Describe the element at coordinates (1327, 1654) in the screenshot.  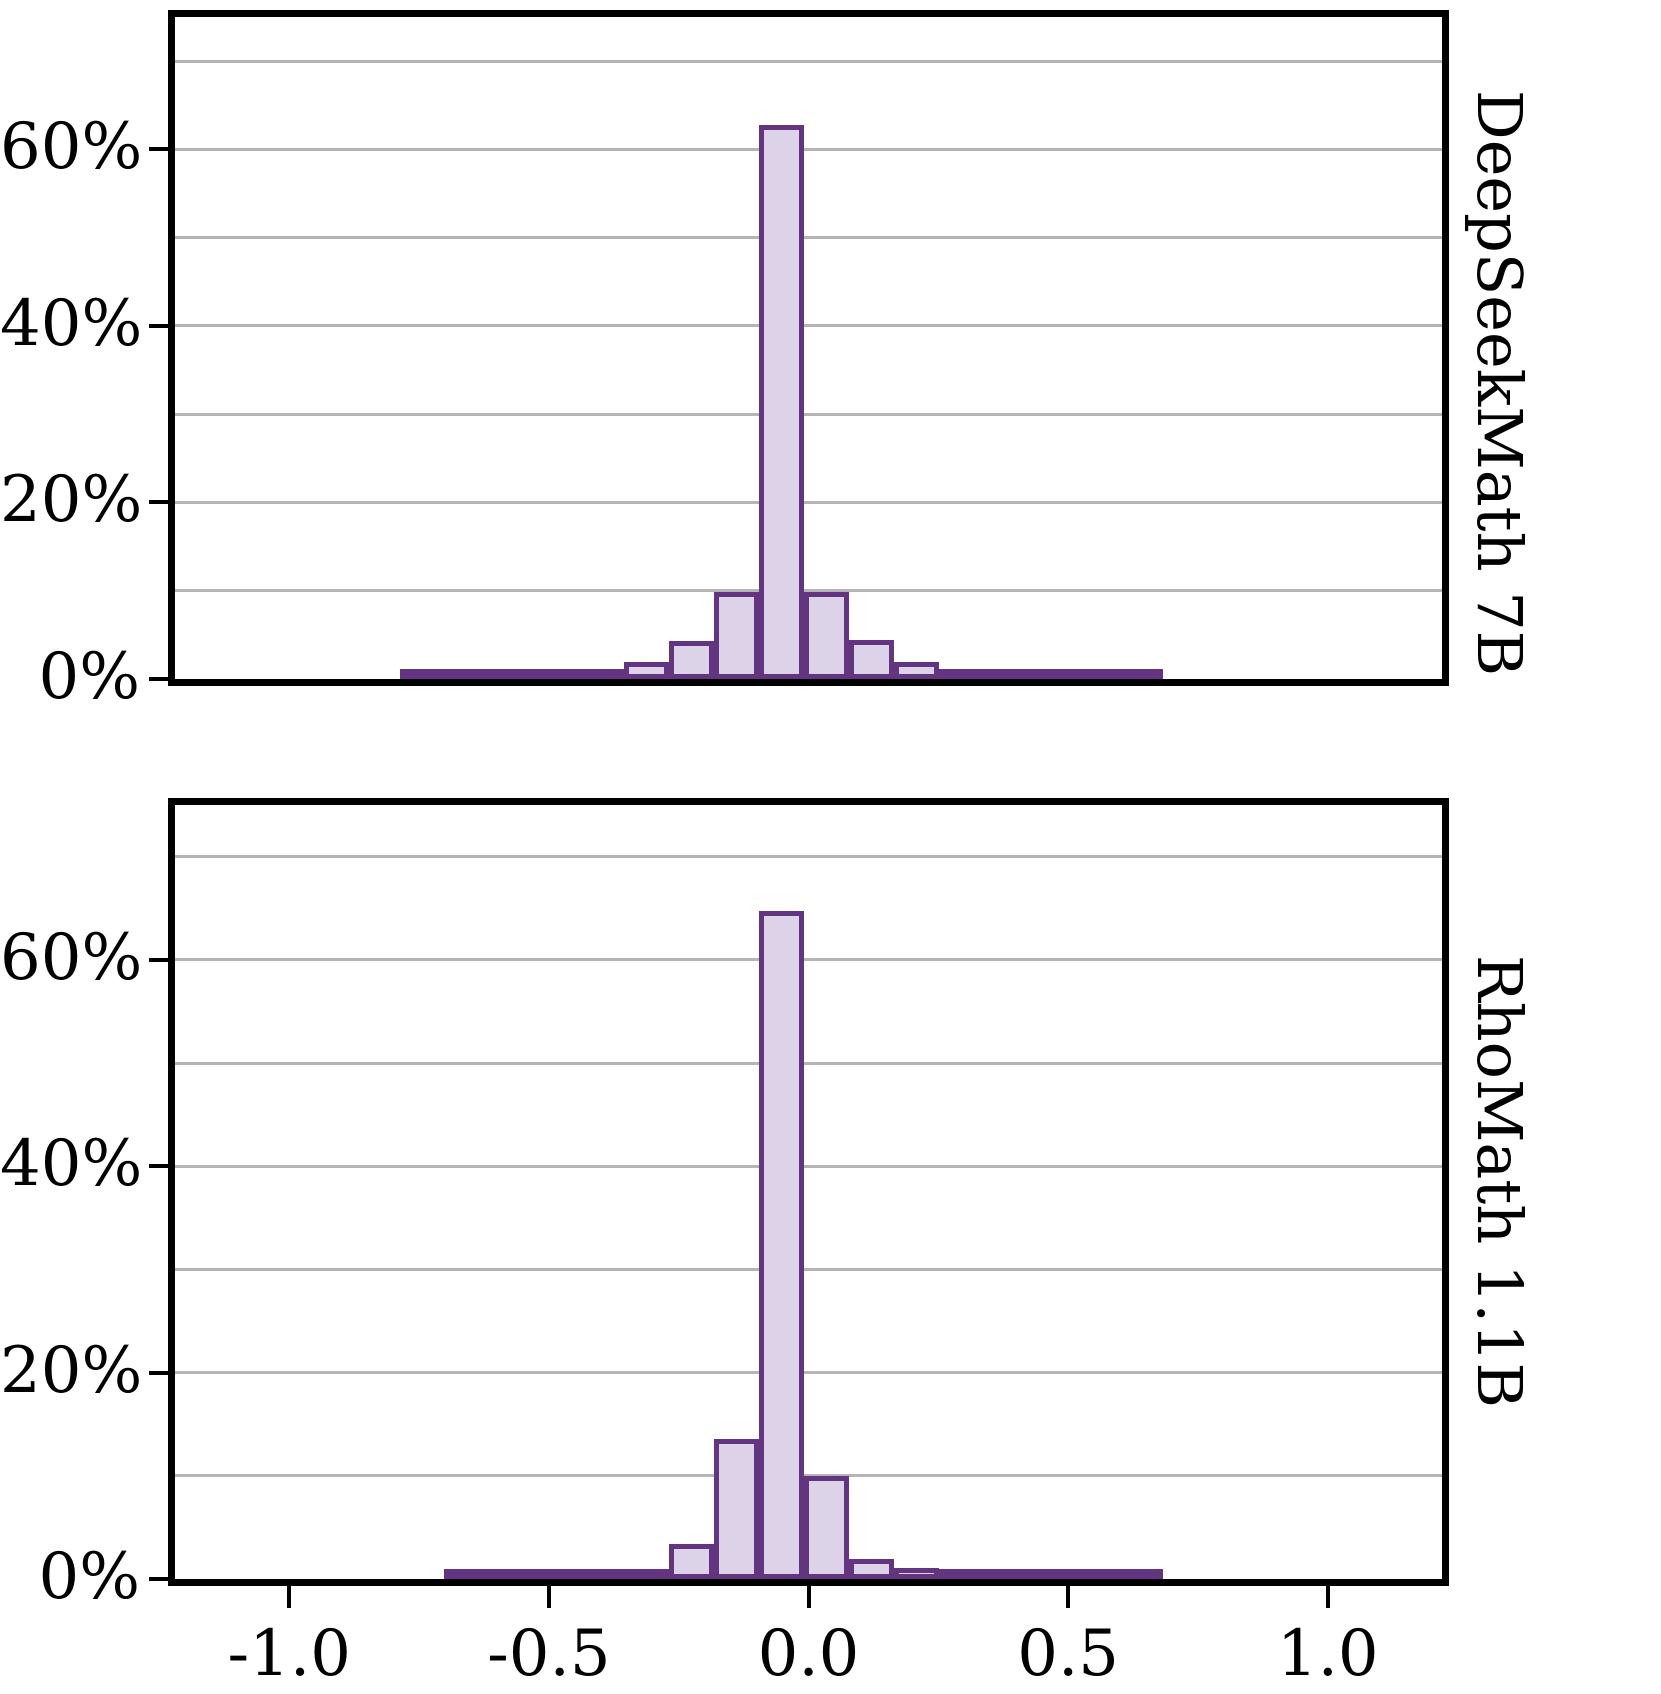
I see `x-tick-label: 1.0` at that location.